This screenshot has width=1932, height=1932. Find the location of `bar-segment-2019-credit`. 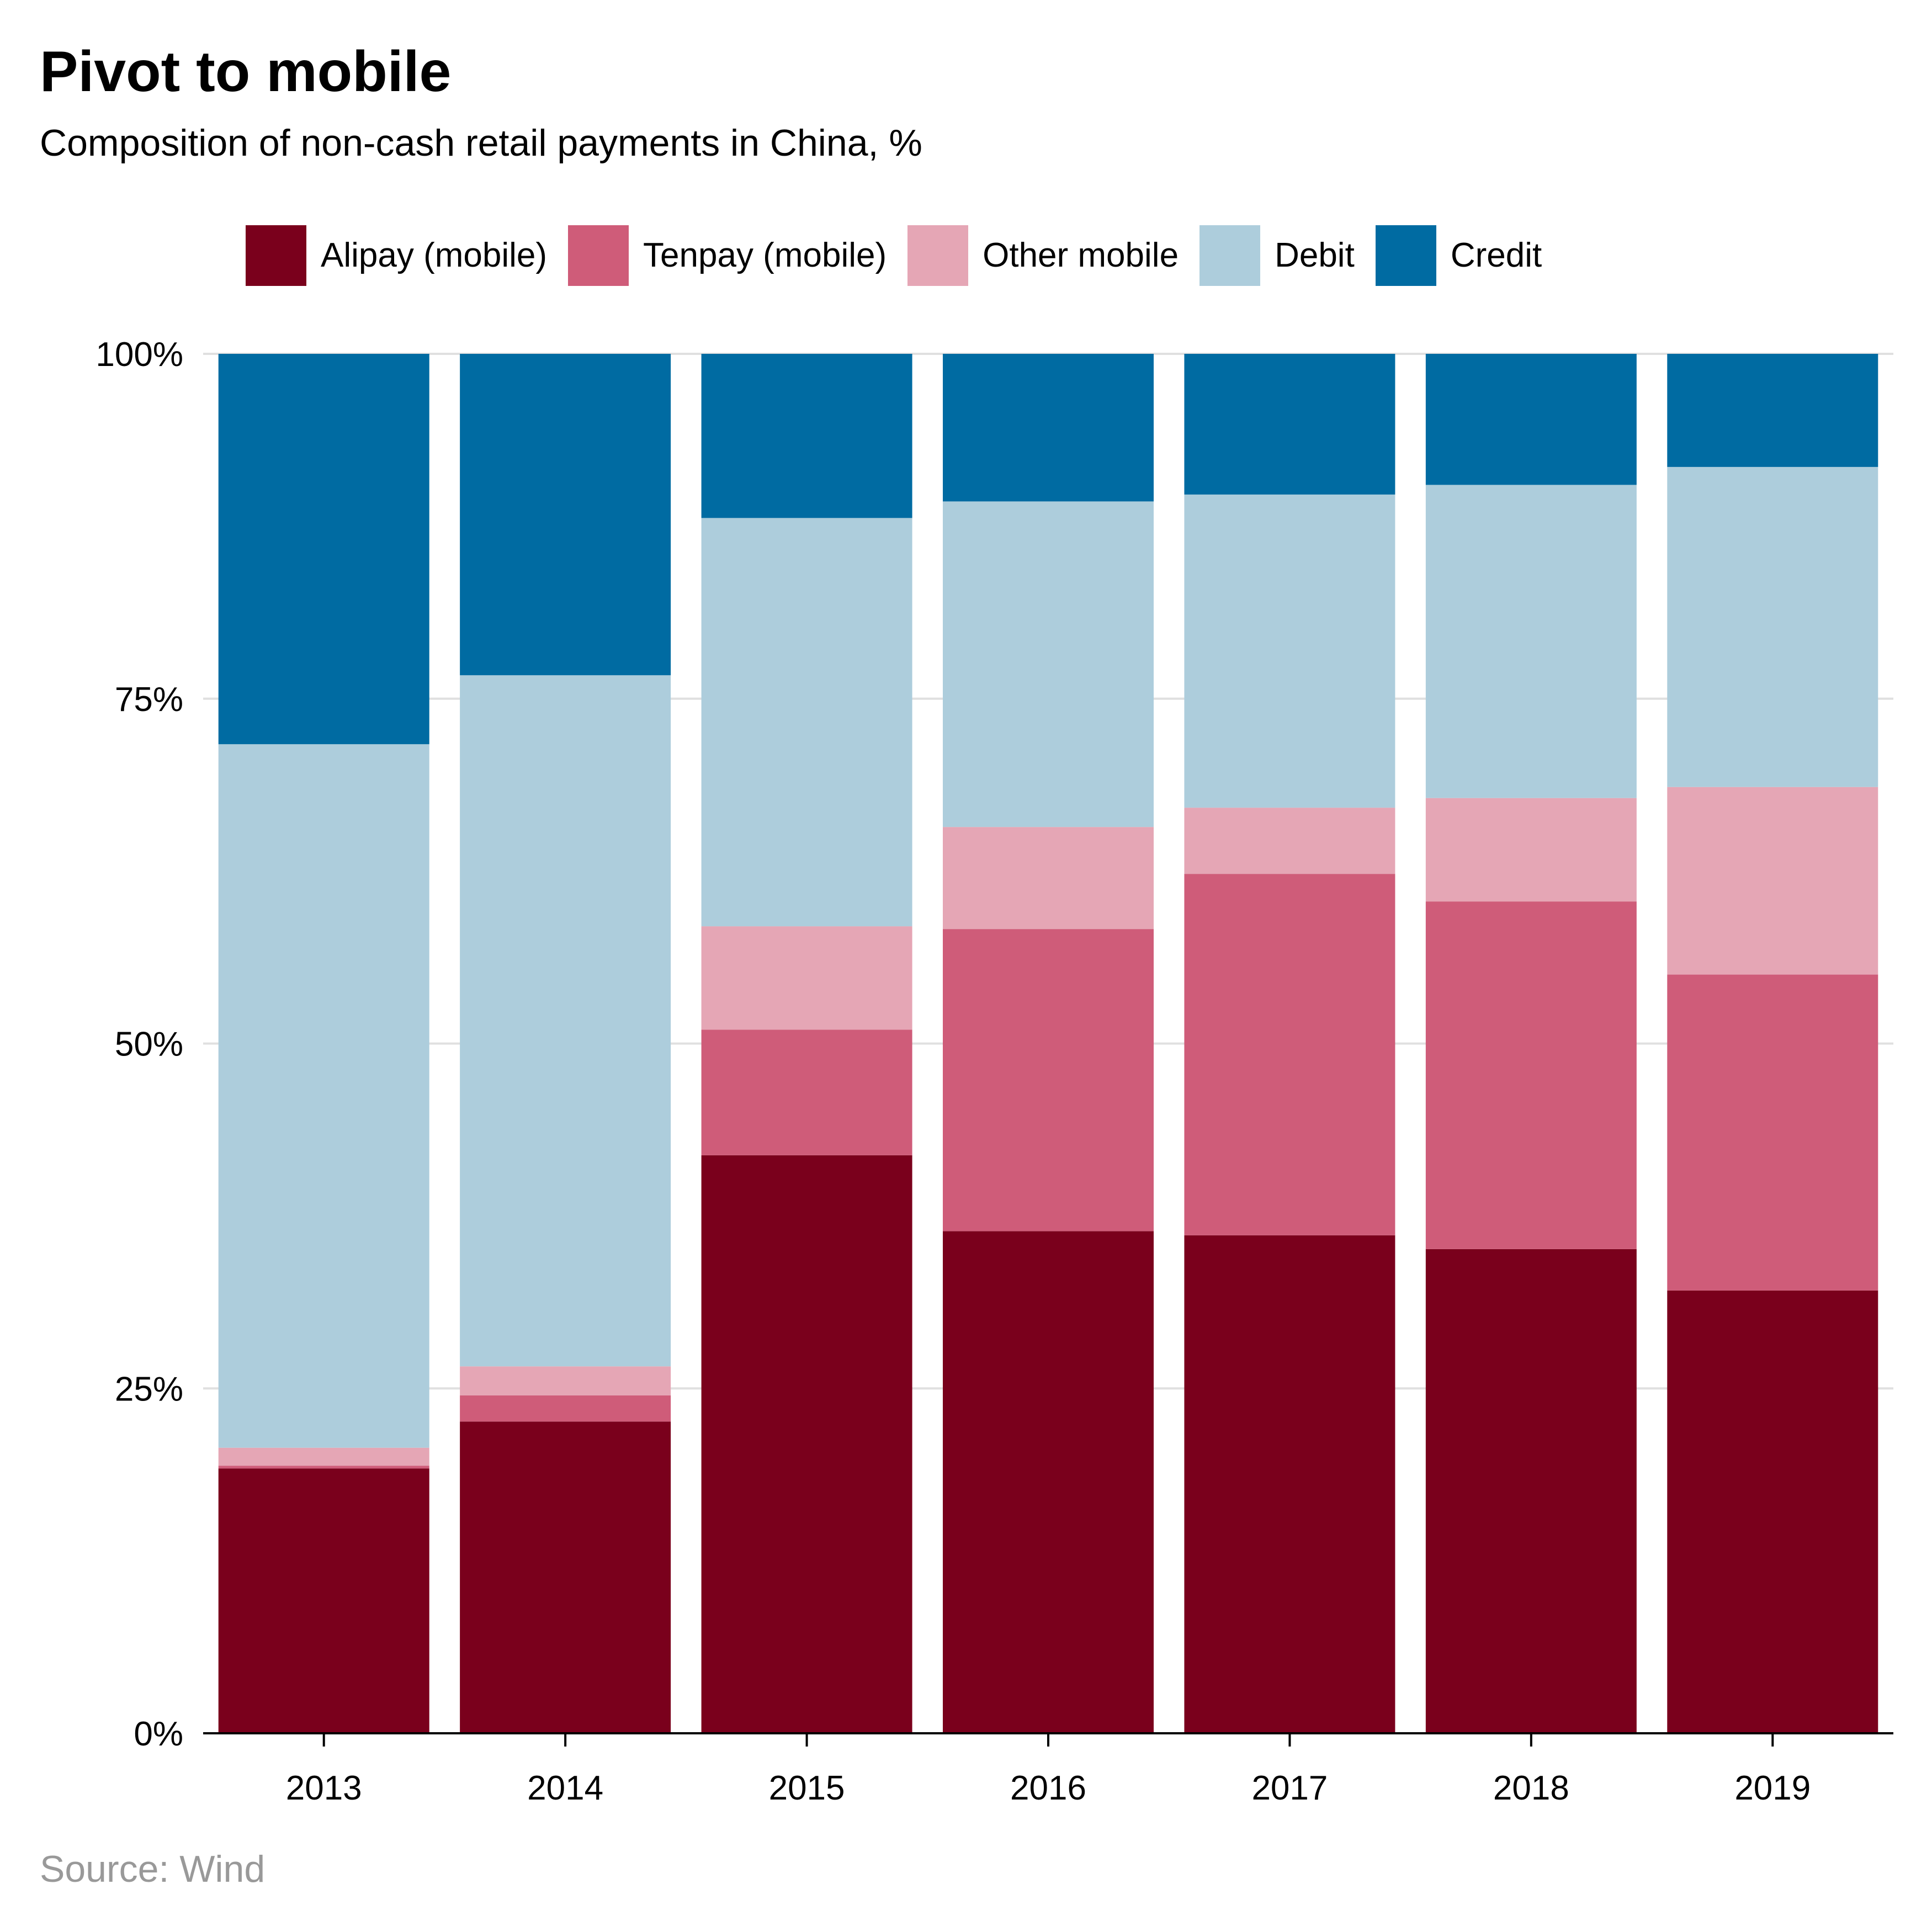

bar-segment-2019-credit is located at coordinates (1773, 411).